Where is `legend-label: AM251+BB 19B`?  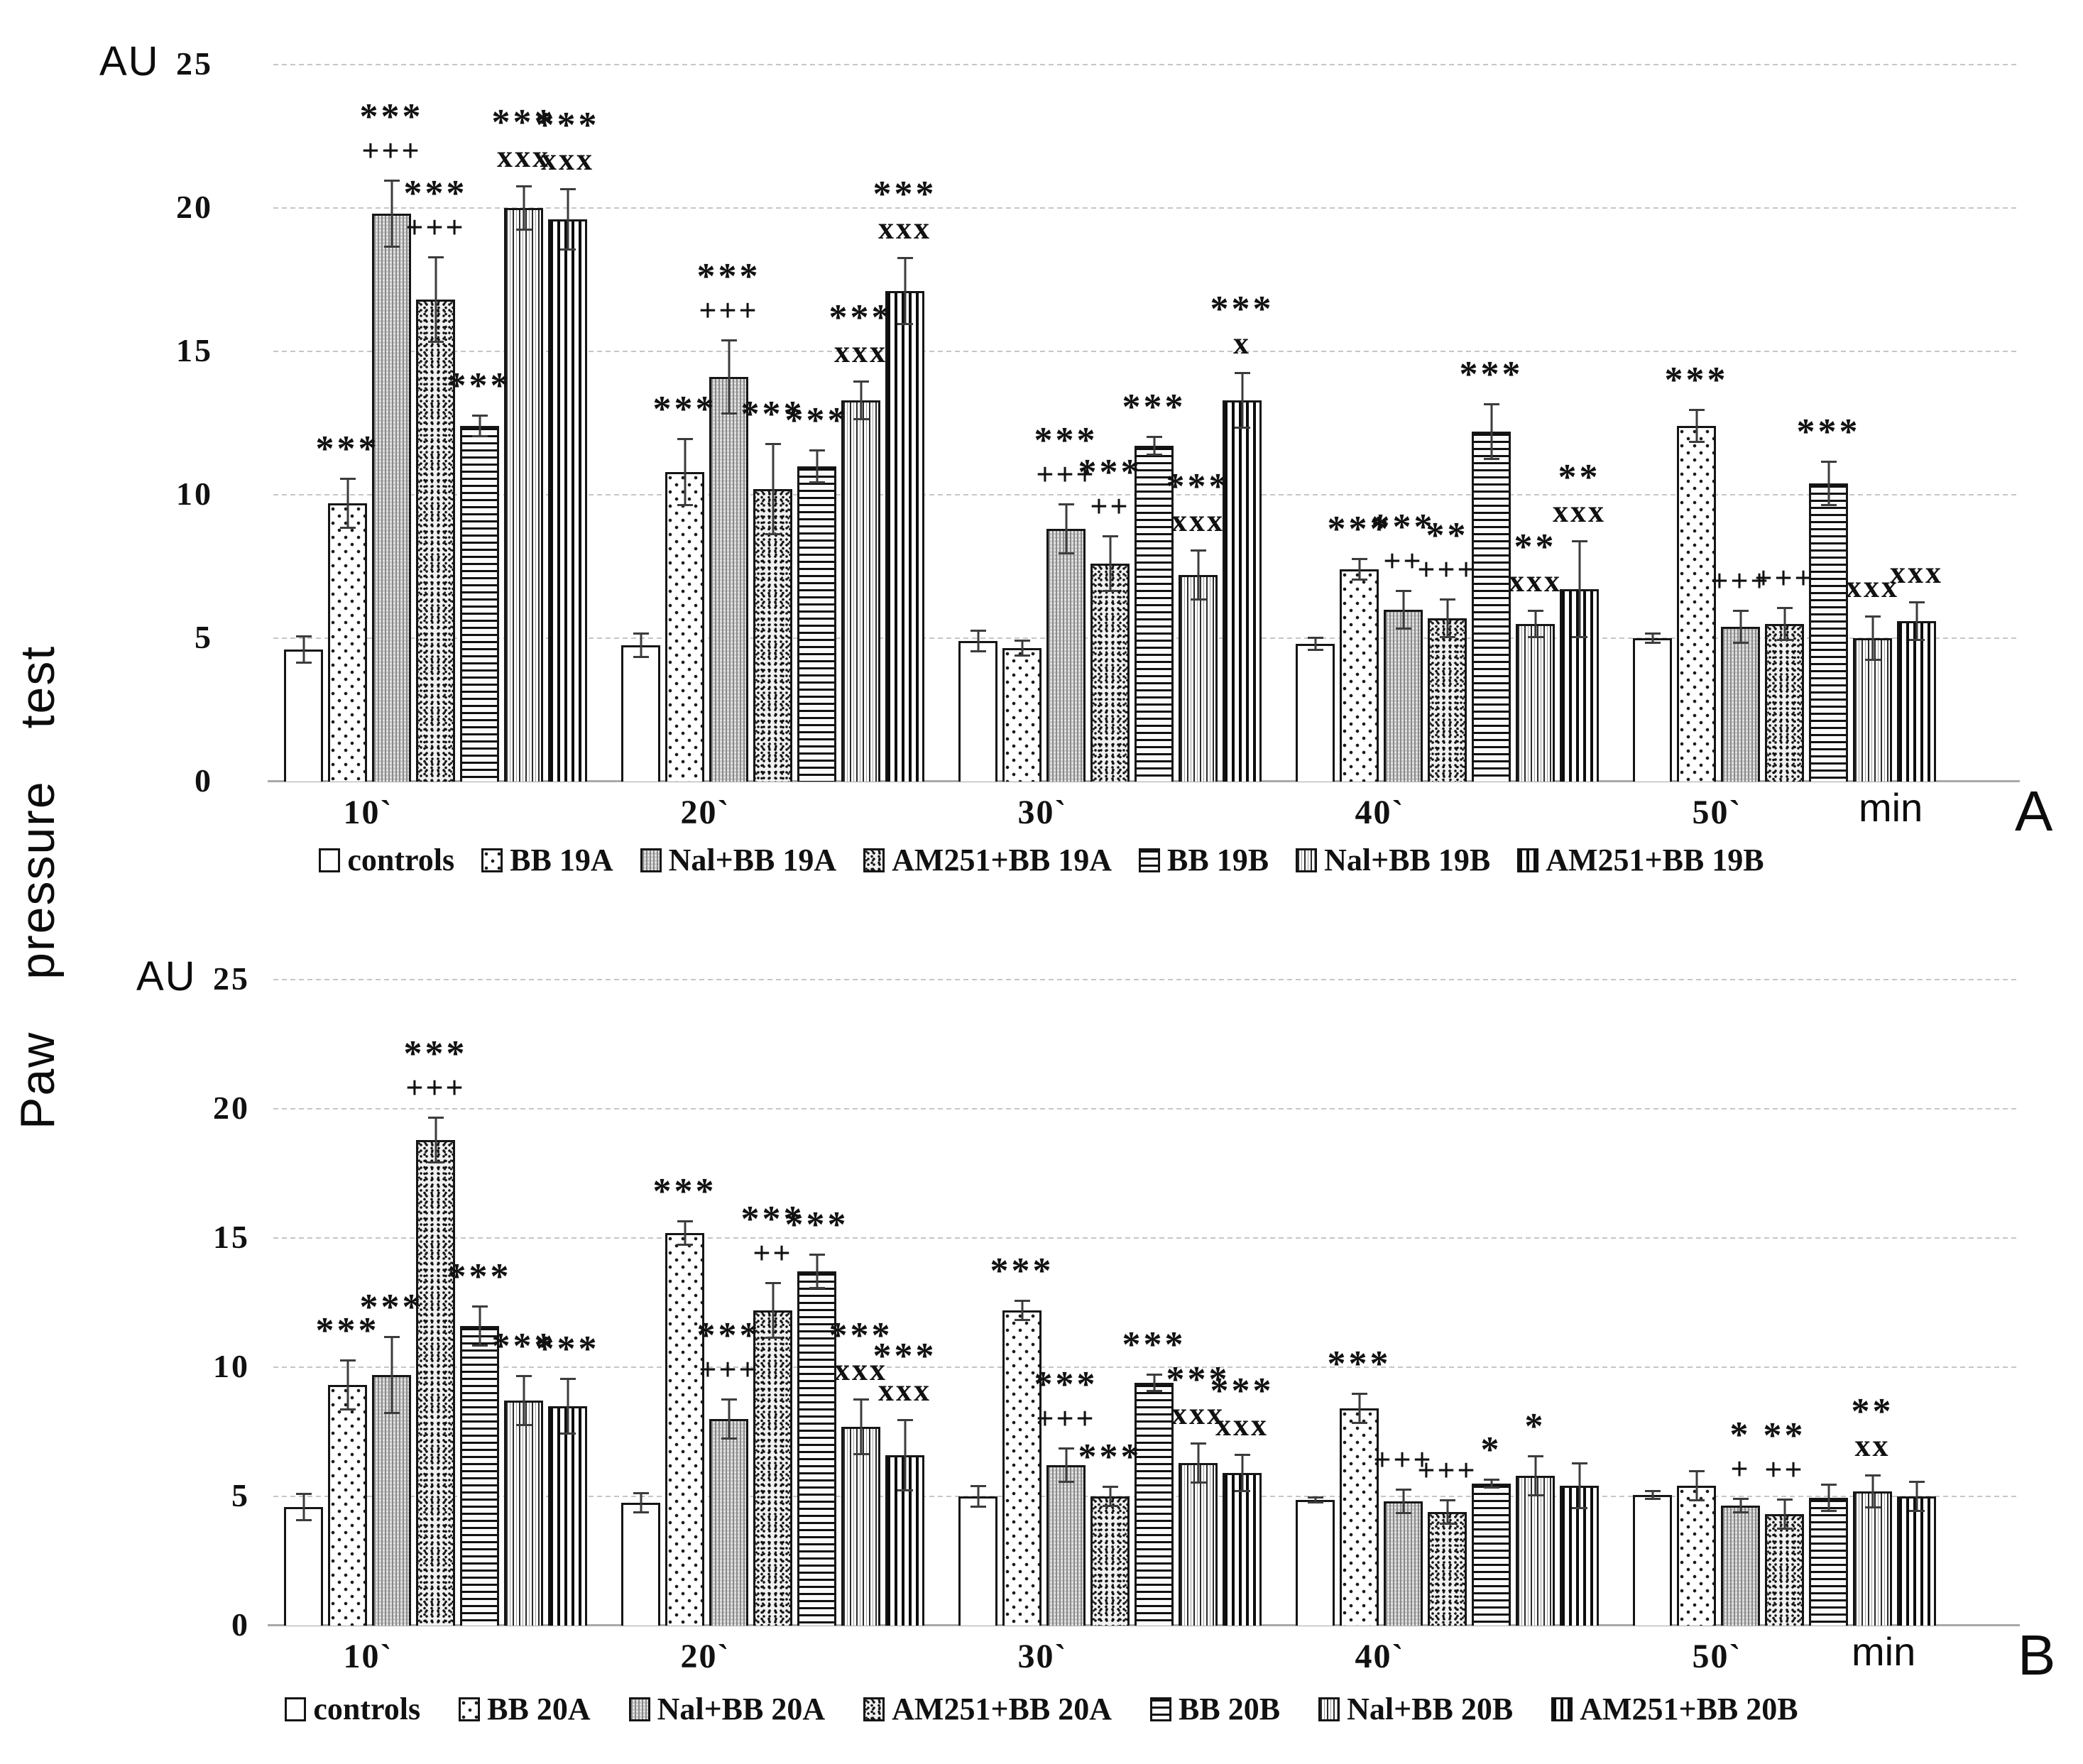 legend-label: AM251+BB 19B is located at coordinates (1655, 860).